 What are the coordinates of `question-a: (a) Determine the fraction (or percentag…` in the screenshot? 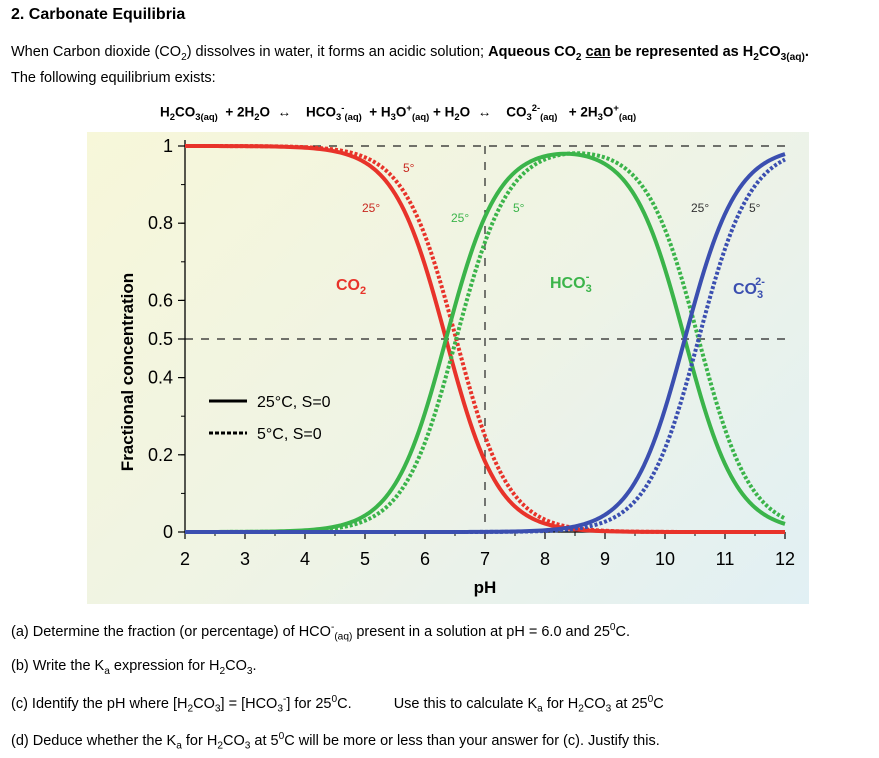 It's located at (321, 632).